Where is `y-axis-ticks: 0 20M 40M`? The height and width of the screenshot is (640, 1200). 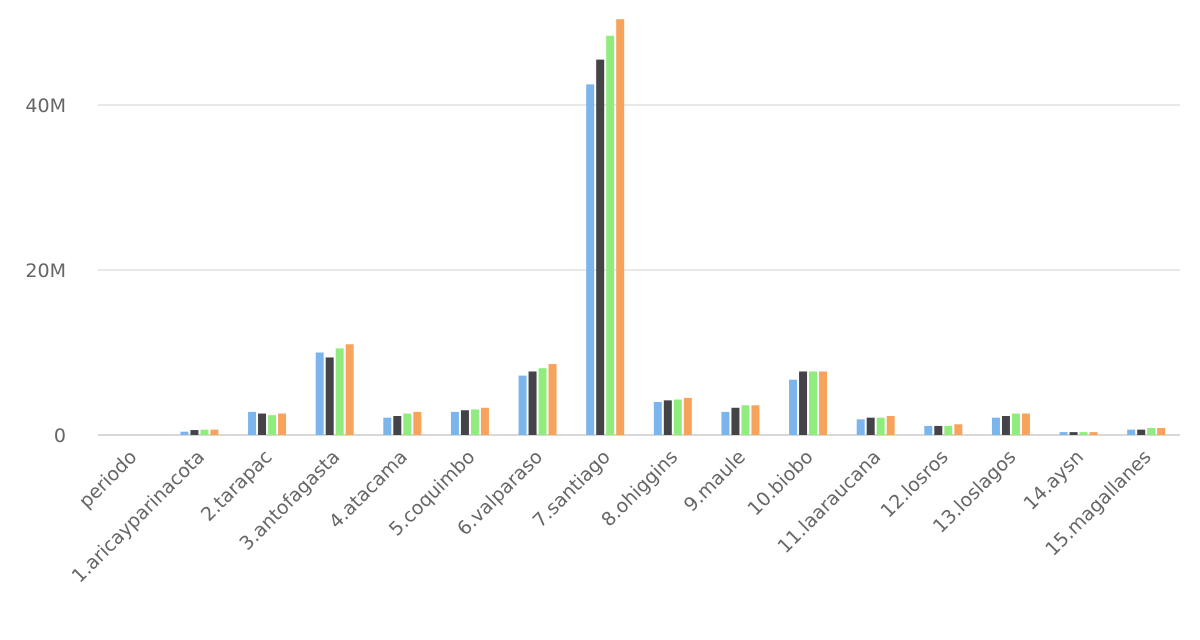 y-axis-ticks: 0 20M 40M is located at coordinates (45, 271).